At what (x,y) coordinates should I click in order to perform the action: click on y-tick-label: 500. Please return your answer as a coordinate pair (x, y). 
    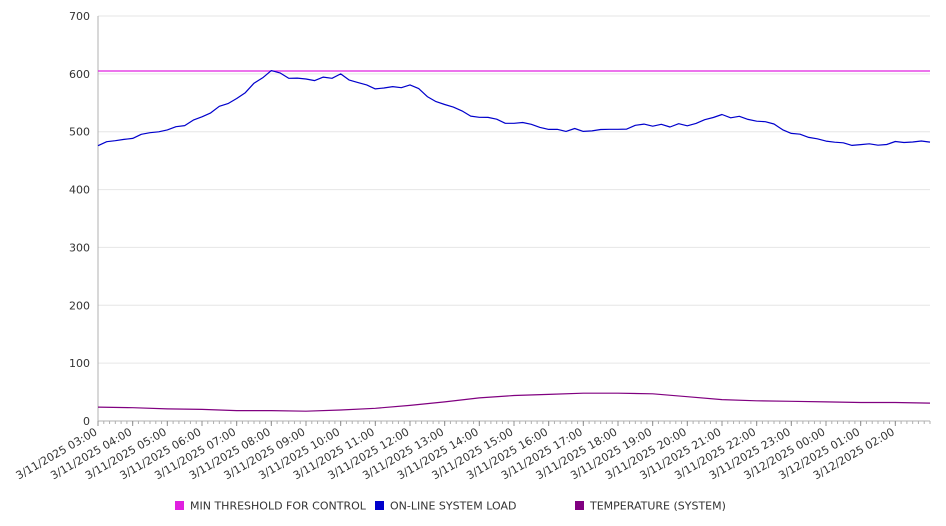
    Looking at the image, I should click on (79, 132).